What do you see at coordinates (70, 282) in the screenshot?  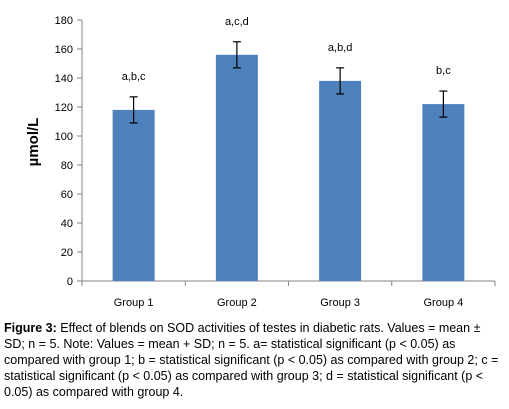 I see `y-tick-label: 0` at bounding box center [70, 282].